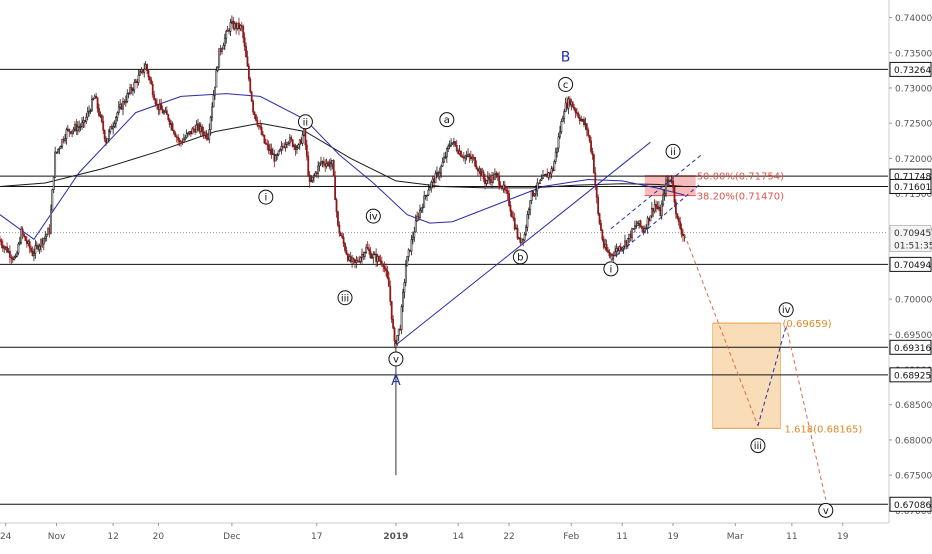  I want to click on price-tick-label: 0.73000, so click(913, 89).